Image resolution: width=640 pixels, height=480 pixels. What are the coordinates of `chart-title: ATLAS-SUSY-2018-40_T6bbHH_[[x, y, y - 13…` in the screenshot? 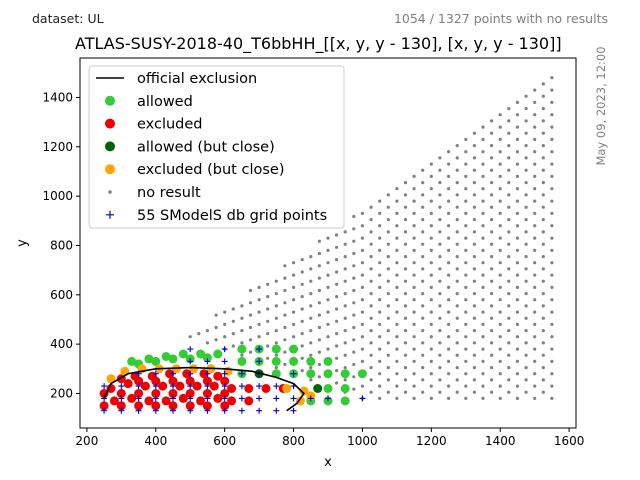 It's located at (318, 43).